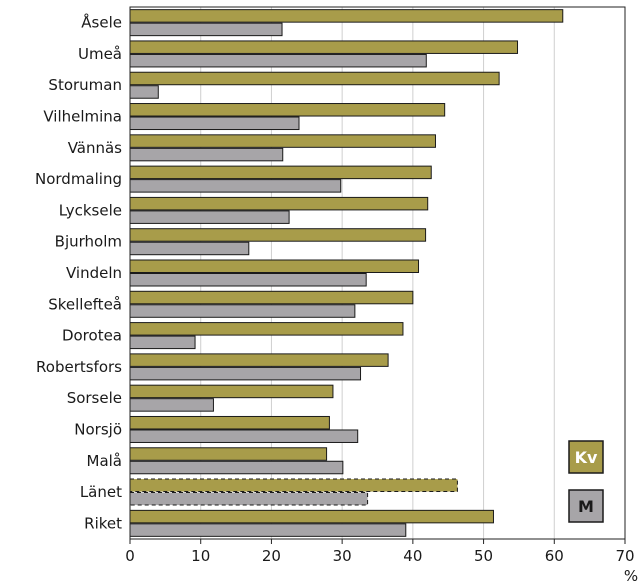 This screenshot has width=639, height=587. I want to click on category-label: Sorsele, so click(94, 398).